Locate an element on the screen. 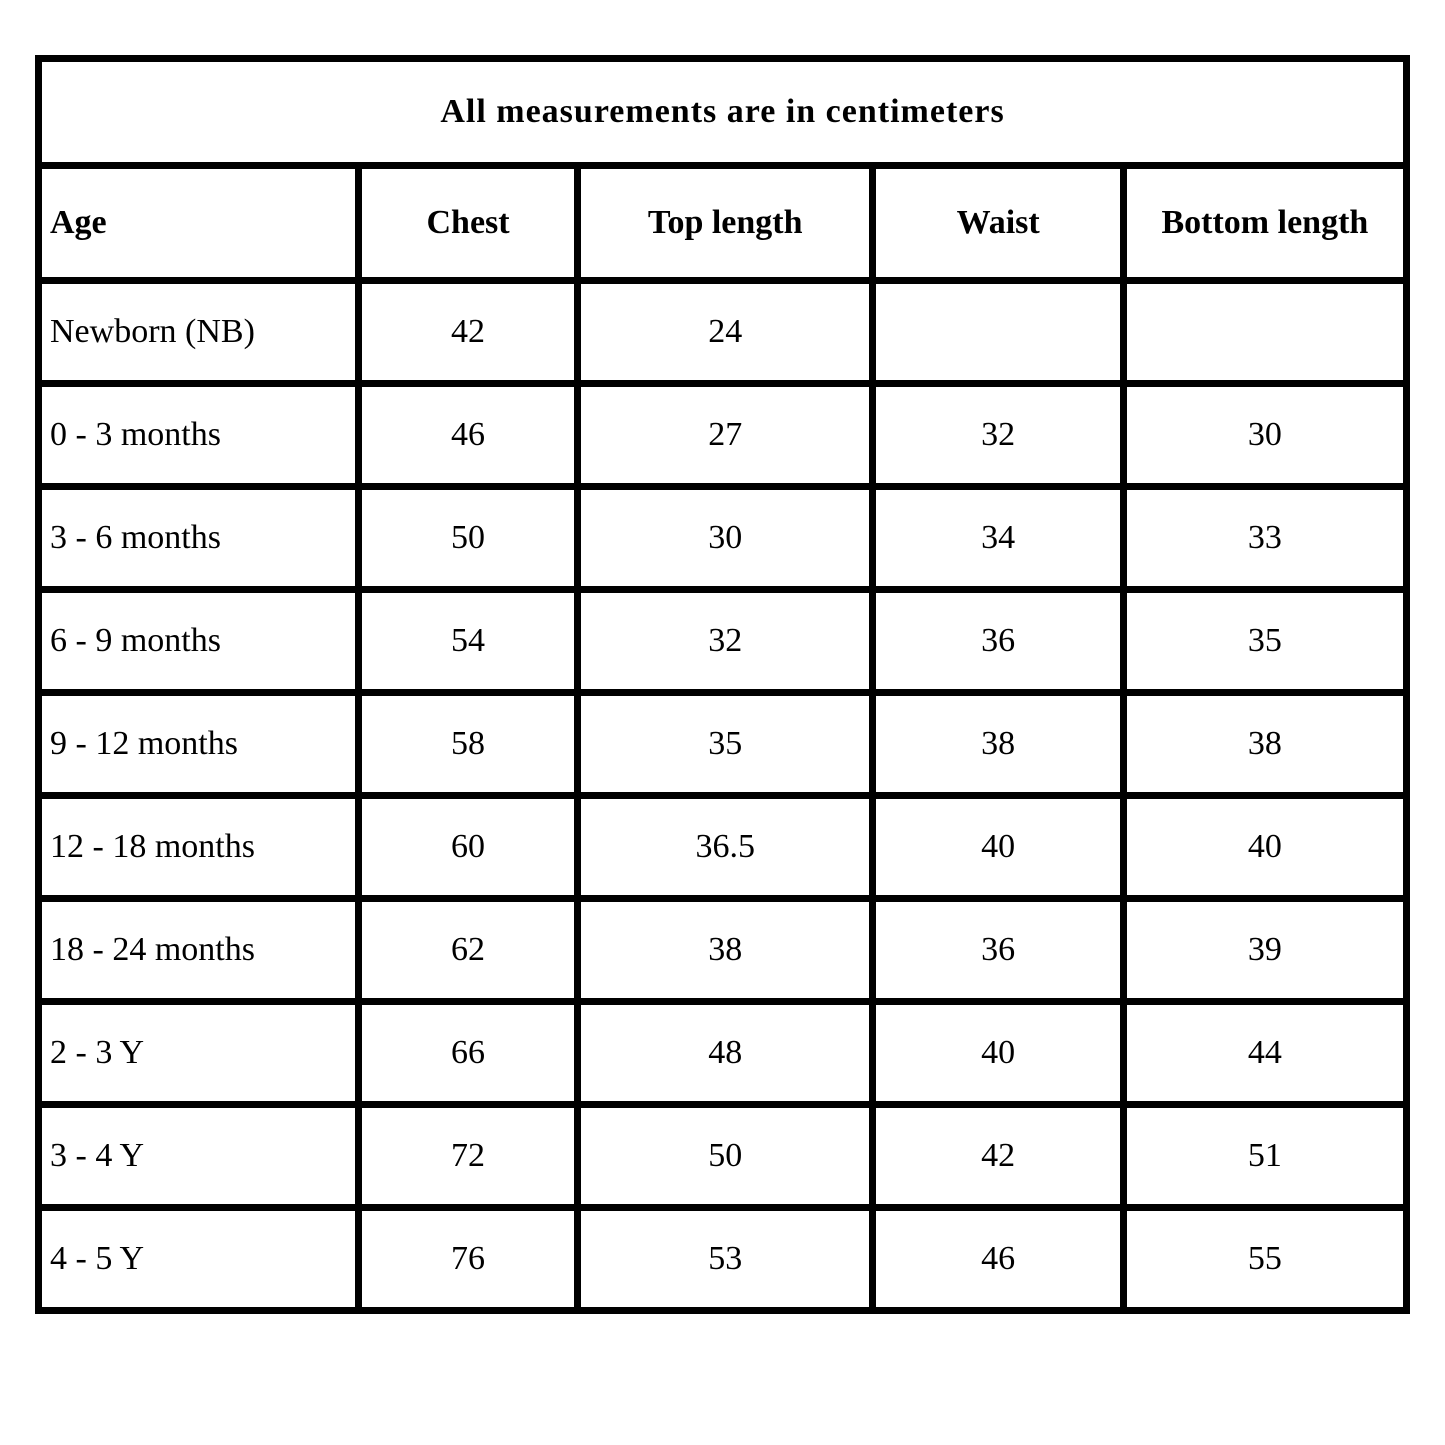 The width and height of the screenshot is (1445, 1445). column-header-age: Age is located at coordinates (198, 223).